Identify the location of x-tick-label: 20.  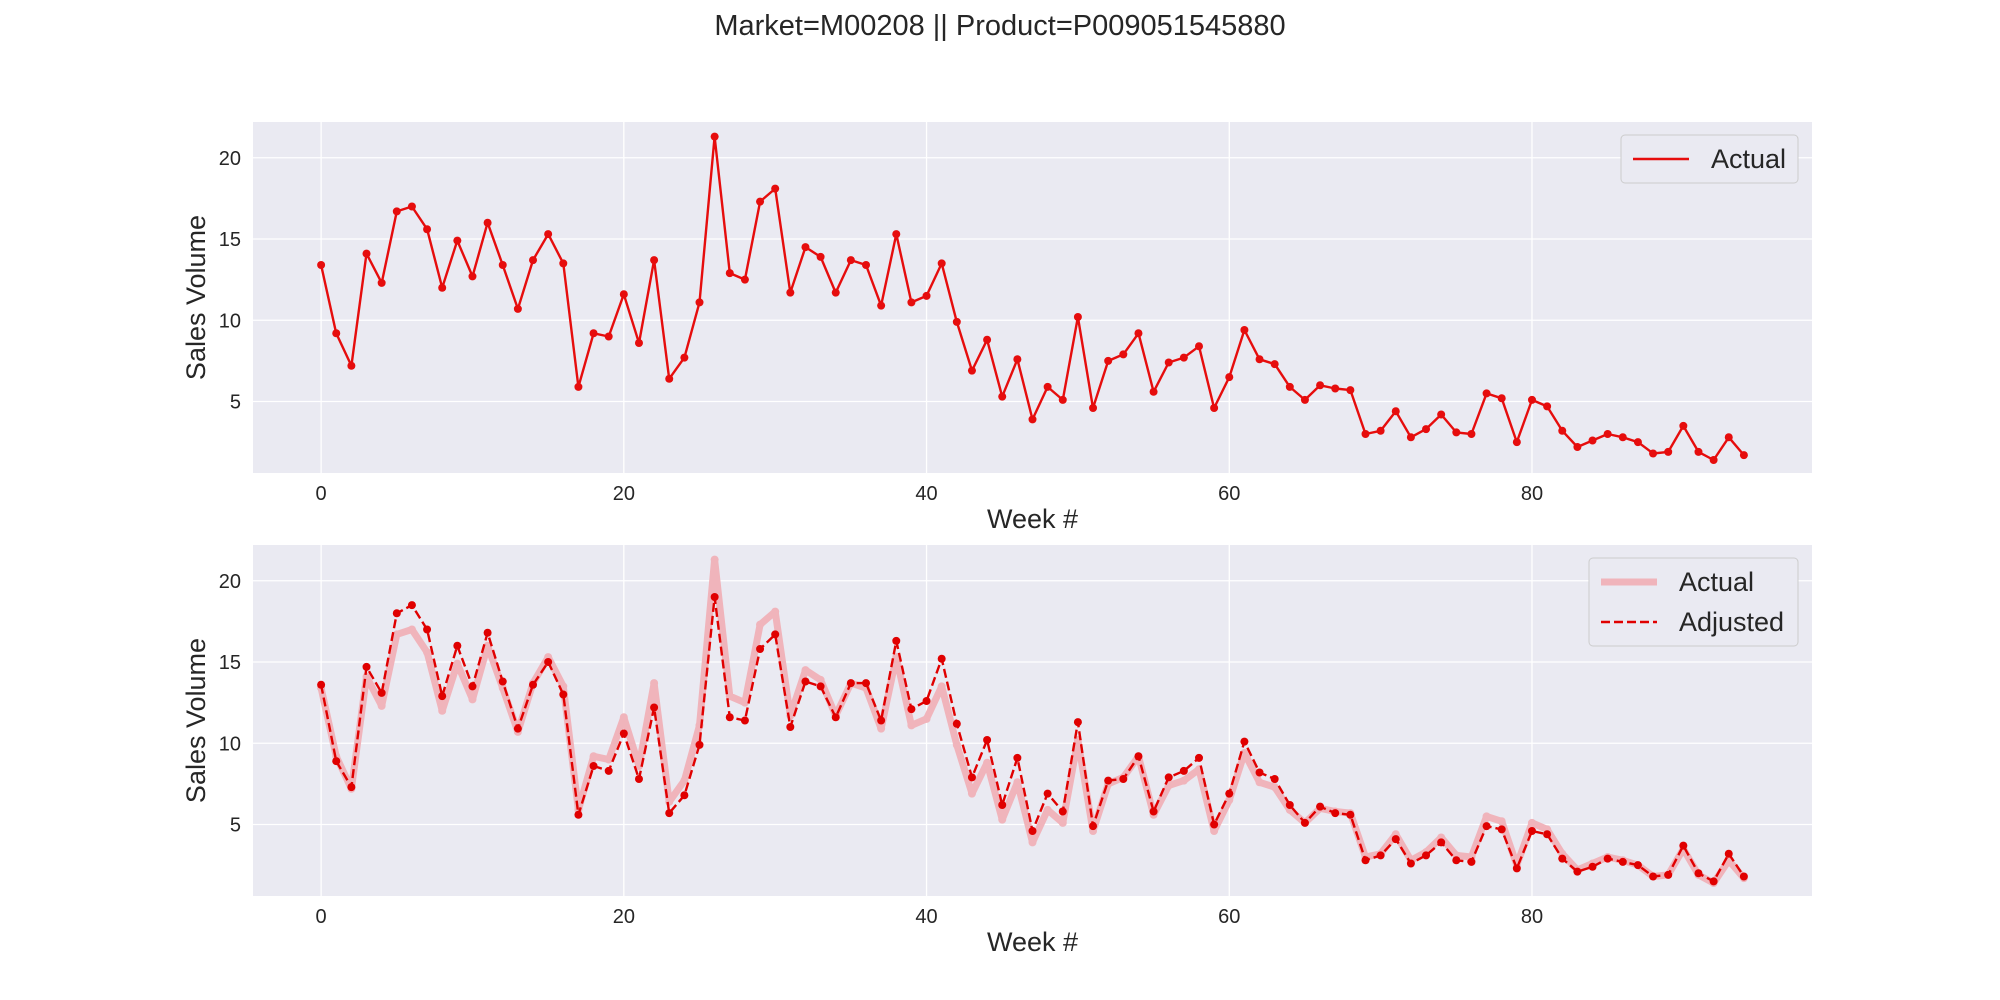
(624, 917).